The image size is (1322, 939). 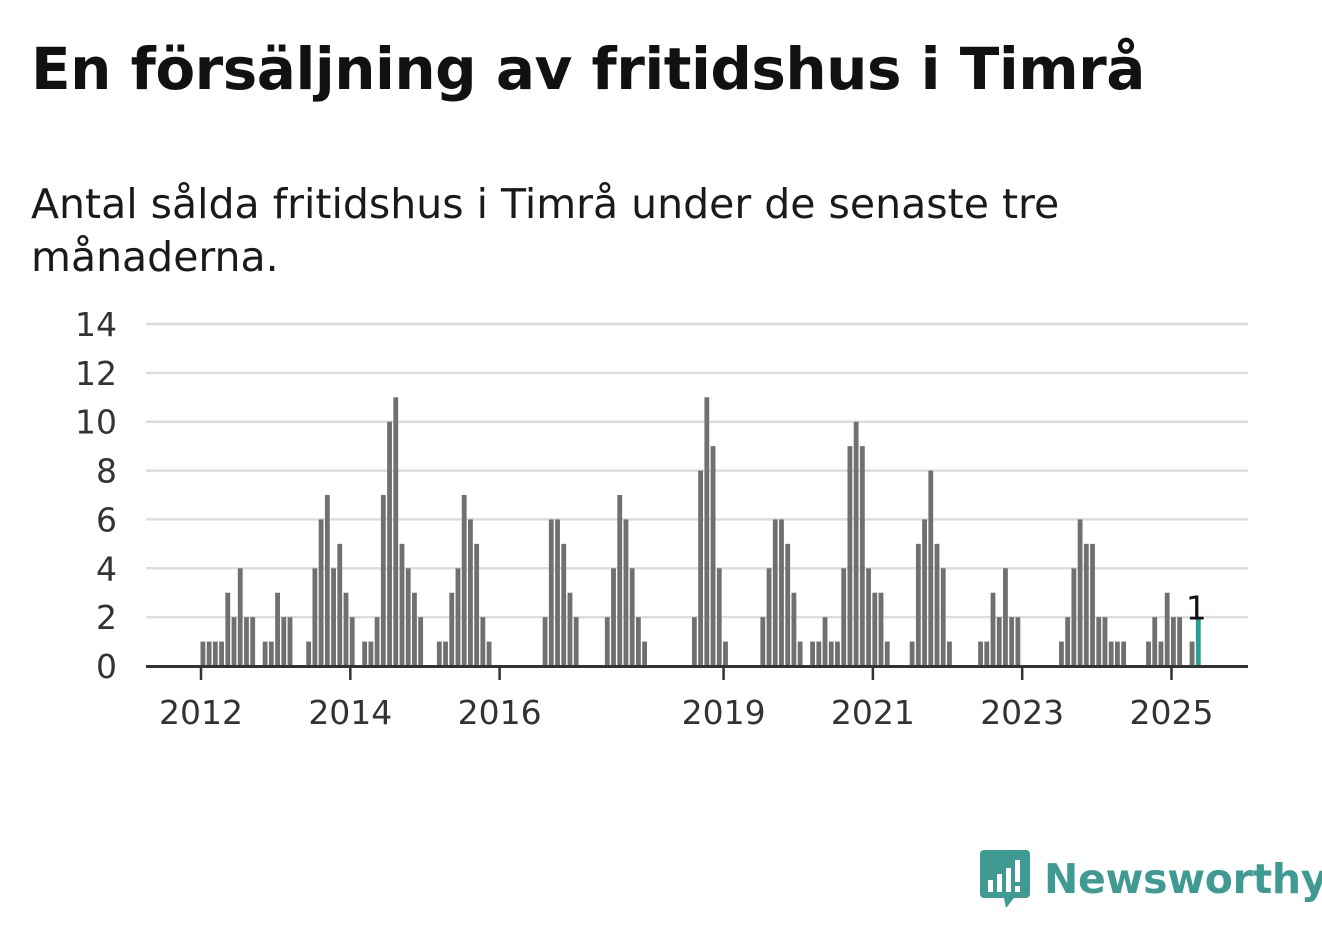 What do you see at coordinates (106, 666) in the screenshot?
I see `y-tick-label-0: 0` at bounding box center [106, 666].